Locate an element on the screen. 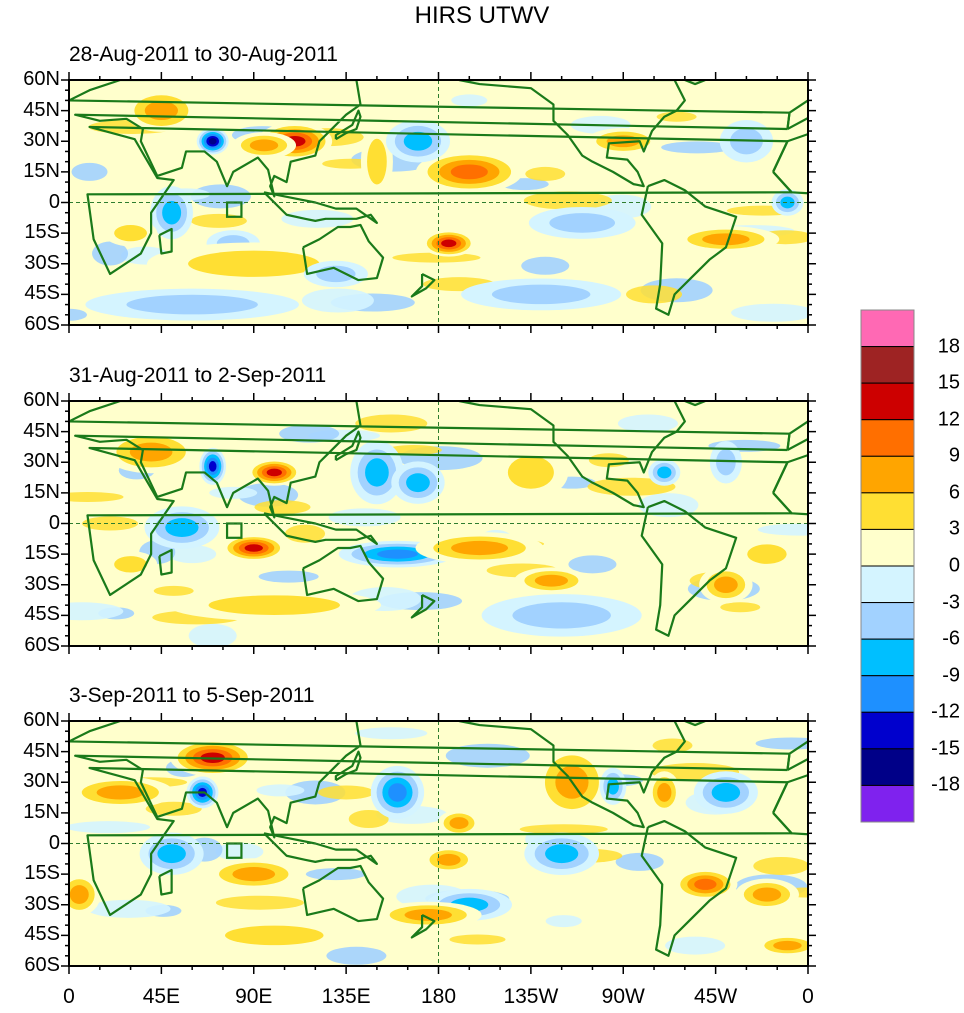  colorbar-label: 6 is located at coordinates (954, 492).